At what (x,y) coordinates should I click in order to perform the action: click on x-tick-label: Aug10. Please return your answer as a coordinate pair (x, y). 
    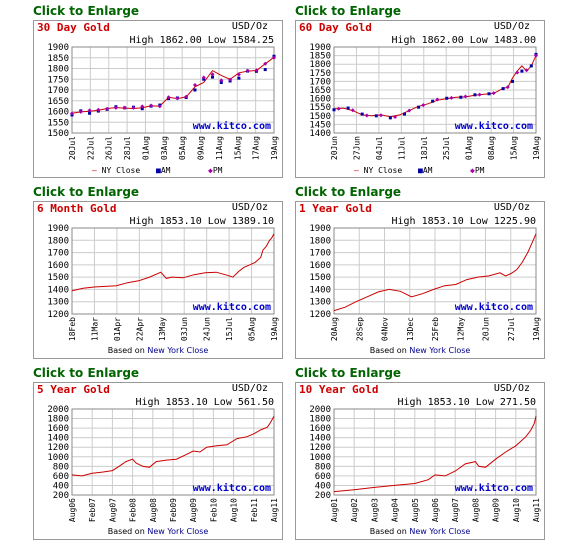
    Looking at the image, I should click on (234, 510).